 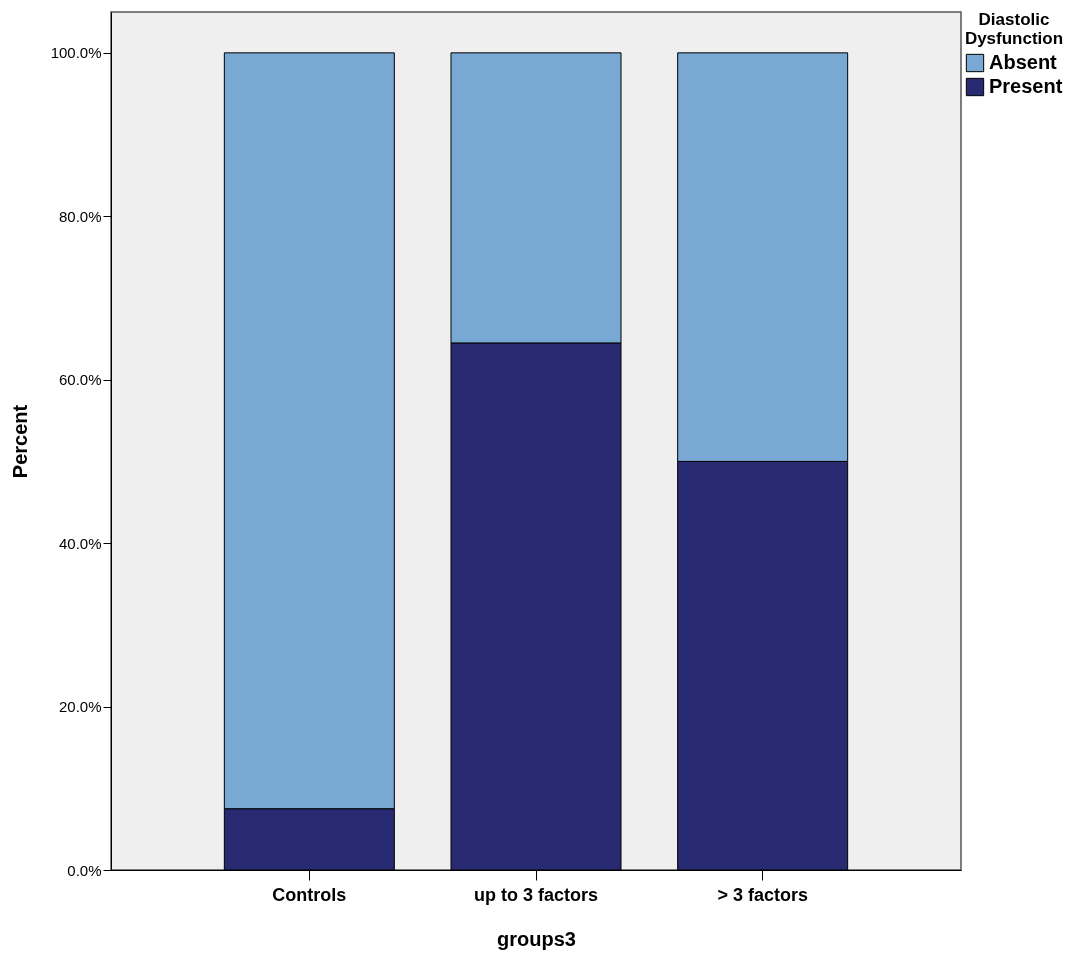 What do you see at coordinates (80, 216) in the screenshot?
I see `y-tick-label: 80.0%` at bounding box center [80, 216].